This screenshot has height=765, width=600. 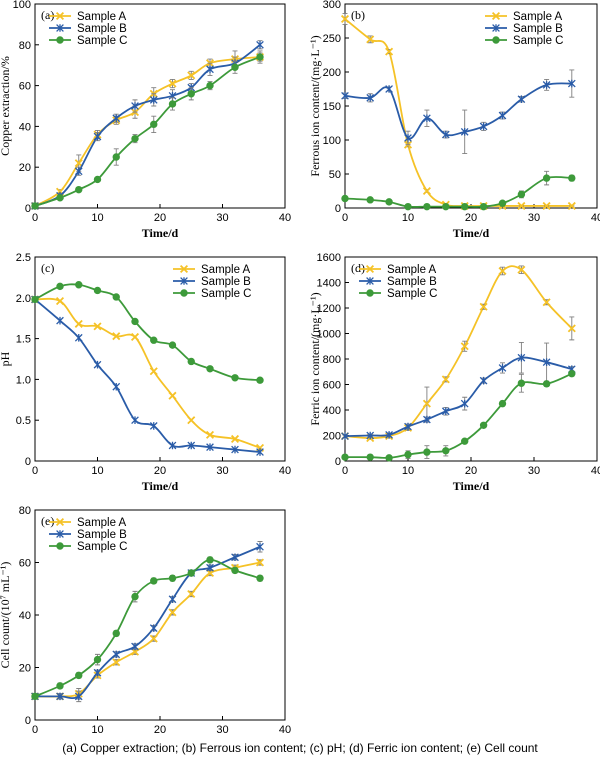 I want to click on y-tick-label: 400, so click(x=332, y=411).